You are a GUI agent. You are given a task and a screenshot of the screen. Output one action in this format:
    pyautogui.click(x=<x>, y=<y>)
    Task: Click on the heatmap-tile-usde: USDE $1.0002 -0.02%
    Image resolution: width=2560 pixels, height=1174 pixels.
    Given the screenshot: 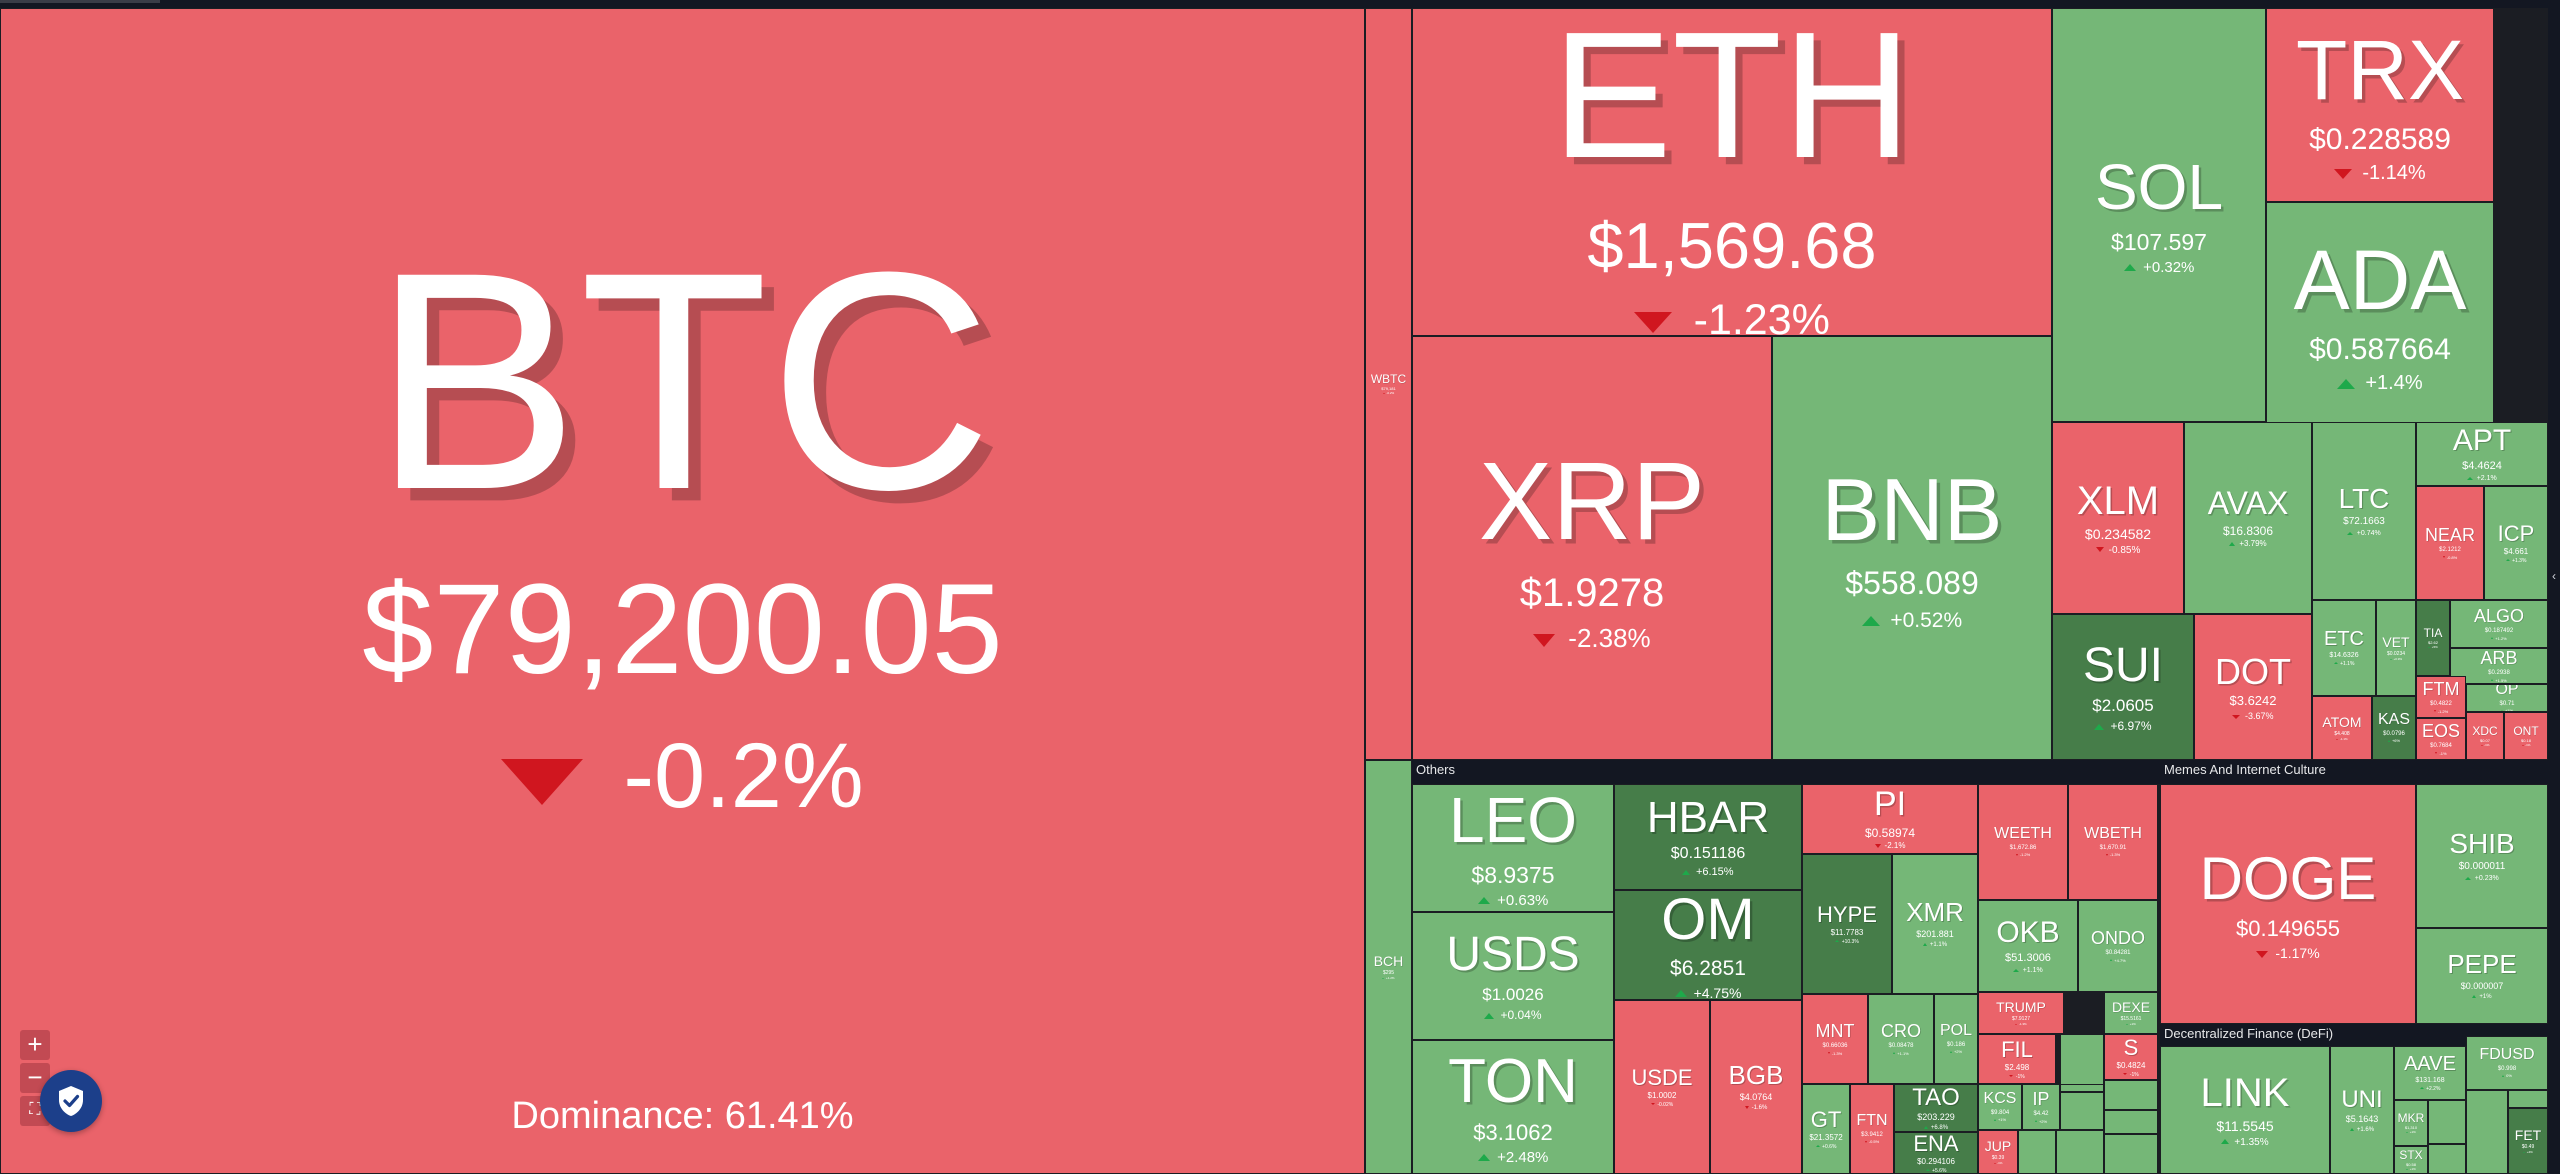 What is the action you would take?
    pyautogui.click(x=1662, y=1087)
    